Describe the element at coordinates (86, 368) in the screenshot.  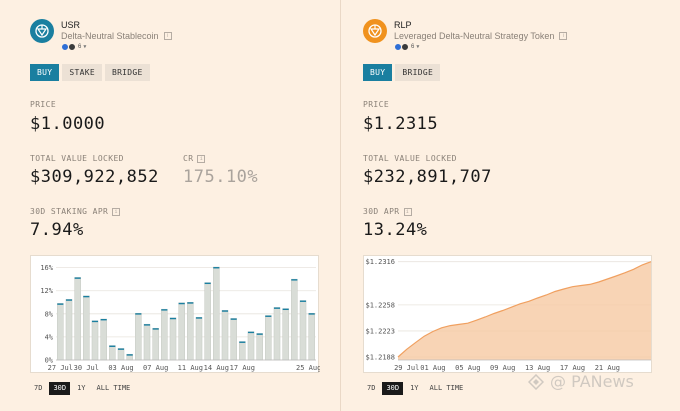
I see `x-tick-label: 30 Jul` at that location.